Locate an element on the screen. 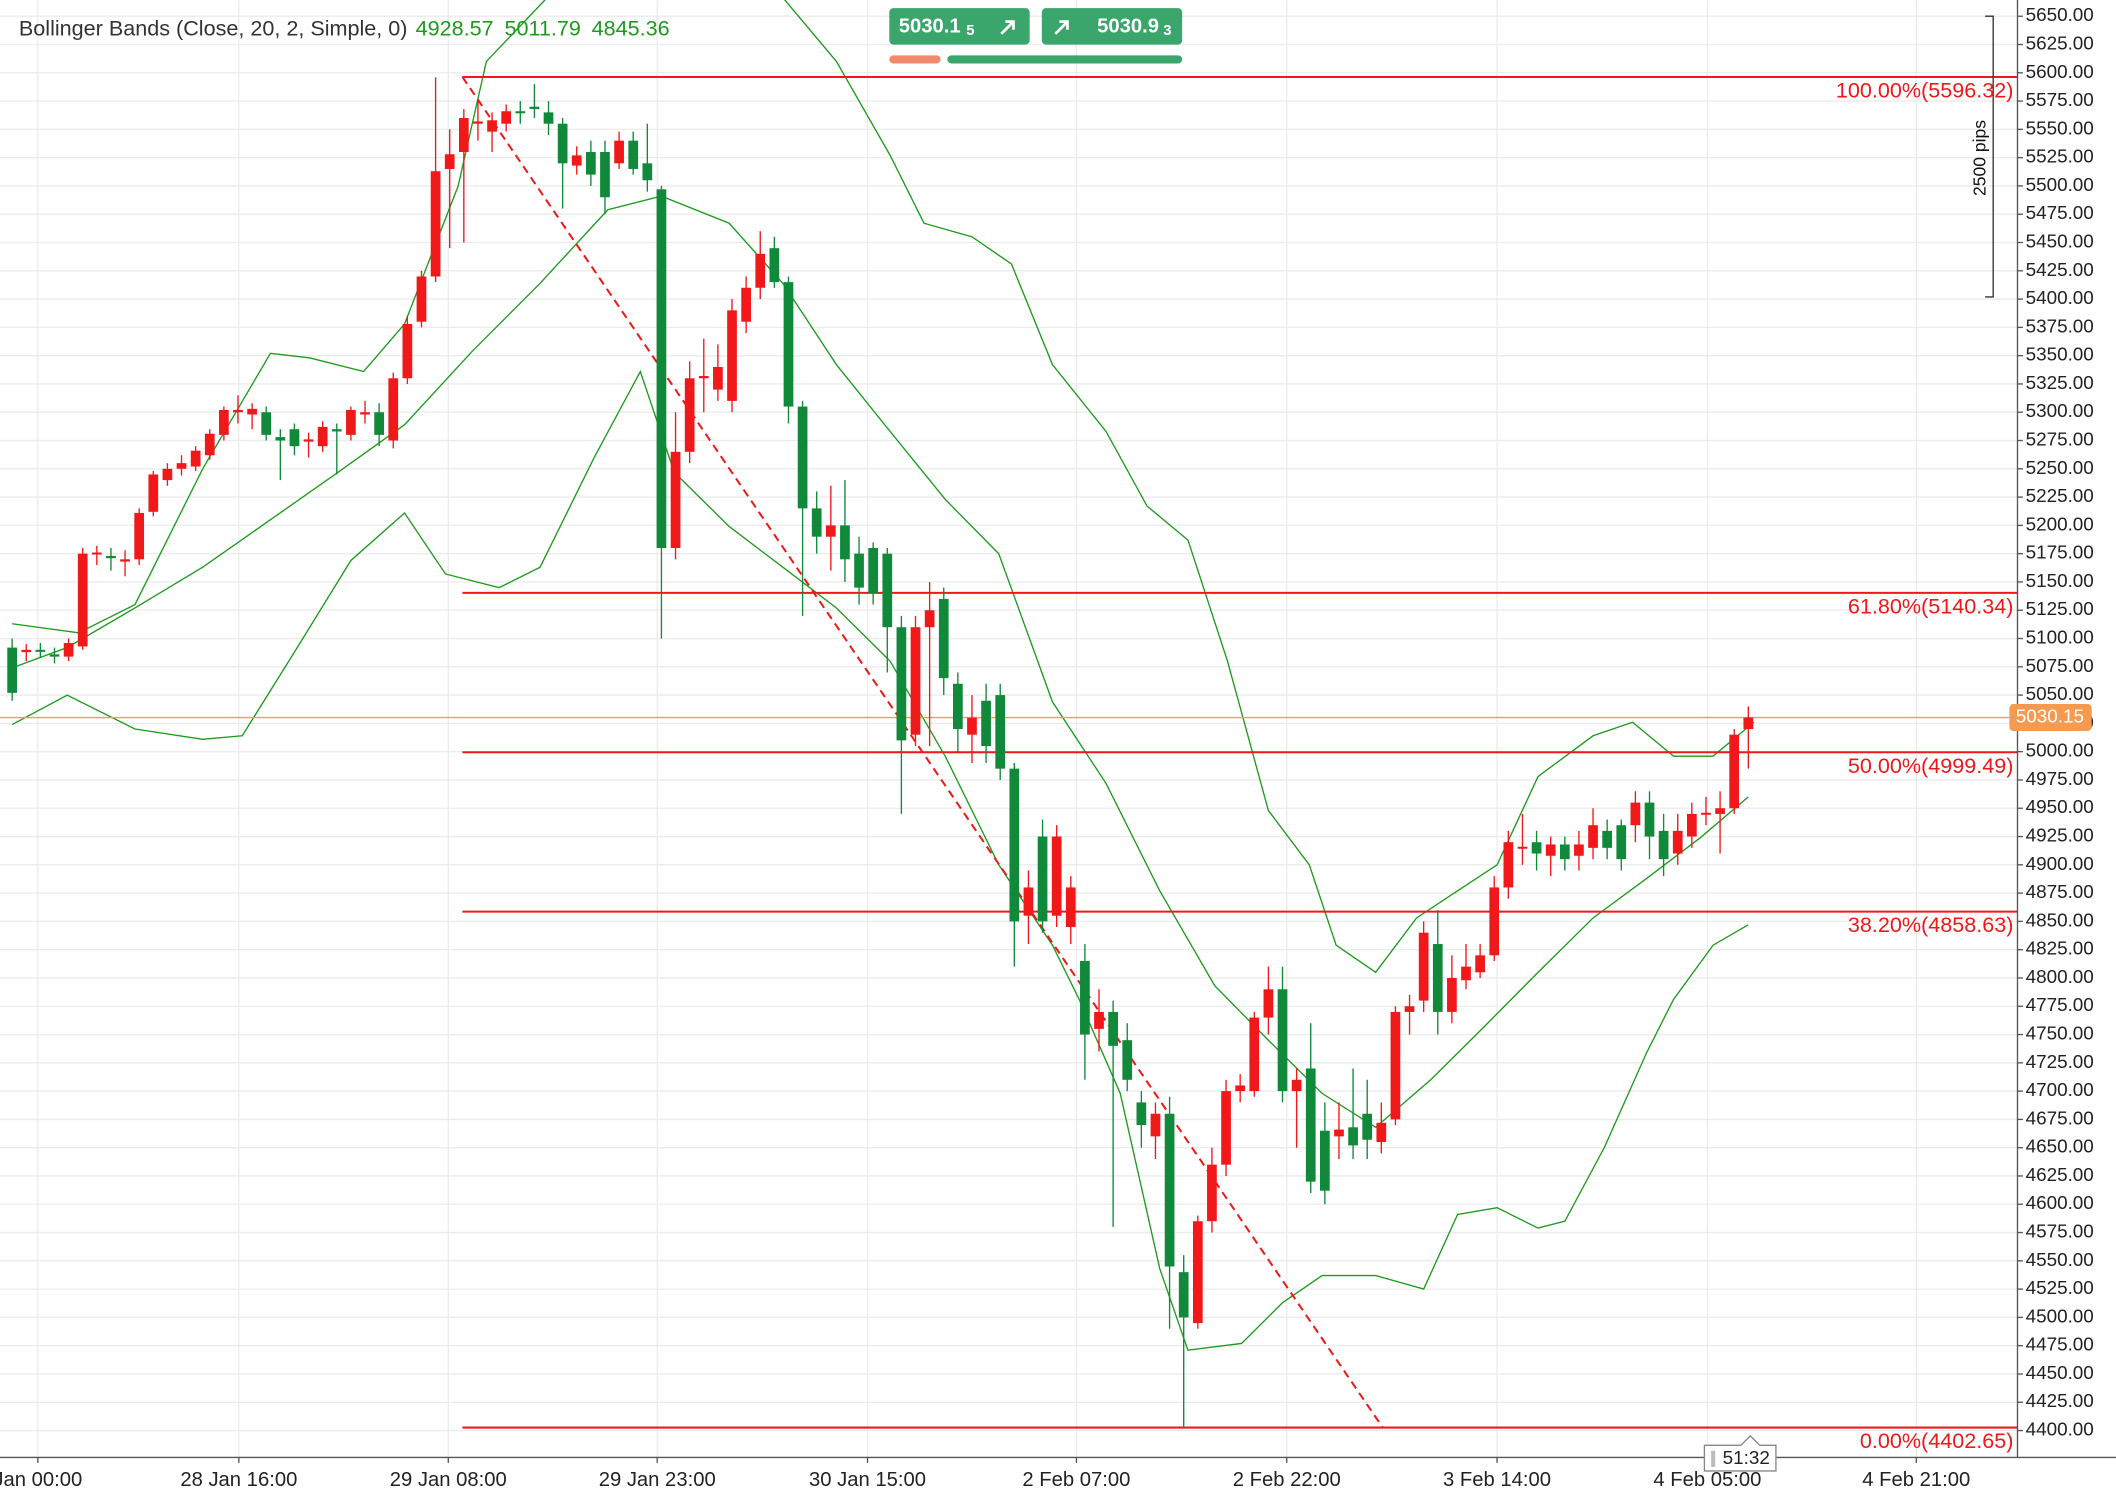  sell-button-bg is located at coordinates (959, 26).